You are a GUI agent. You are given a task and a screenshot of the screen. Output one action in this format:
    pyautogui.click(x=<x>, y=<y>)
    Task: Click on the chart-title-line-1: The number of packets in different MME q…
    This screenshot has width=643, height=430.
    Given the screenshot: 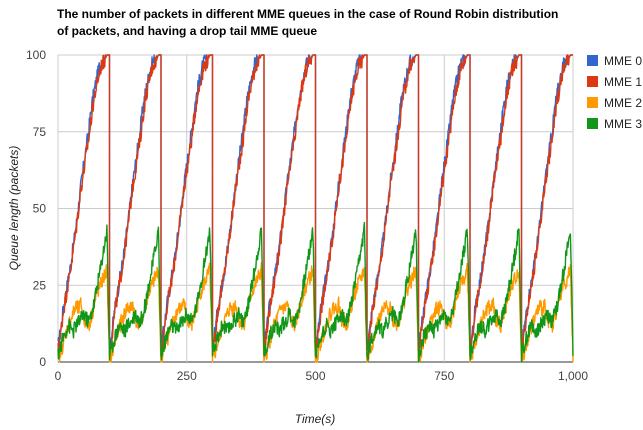 What is the action you would take?
    pyautogui.click(x=307, y=14)
    